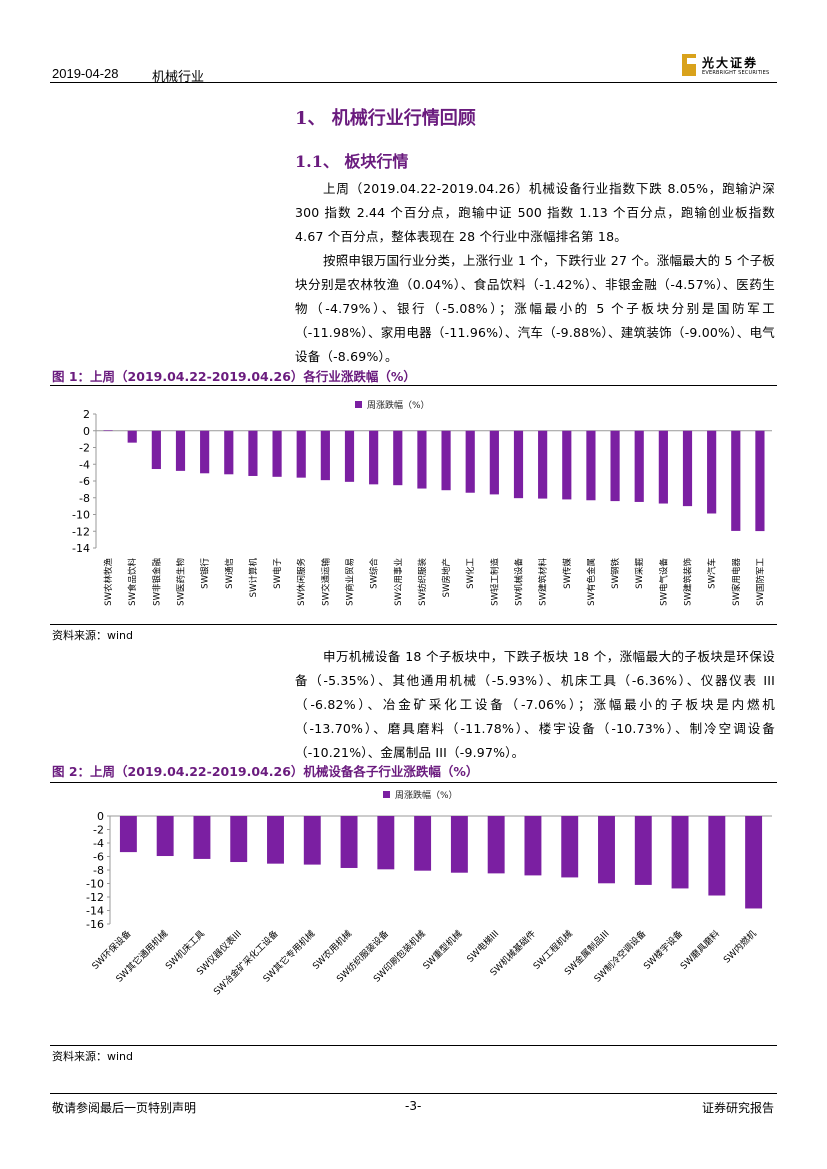 Image resolution: width=827 pixels, height=1169 pixels. Describe the element at coordinates (426, 795) in the screenshot. I see `figure2-legend-label: 周涨跌幅（%）` at that location.